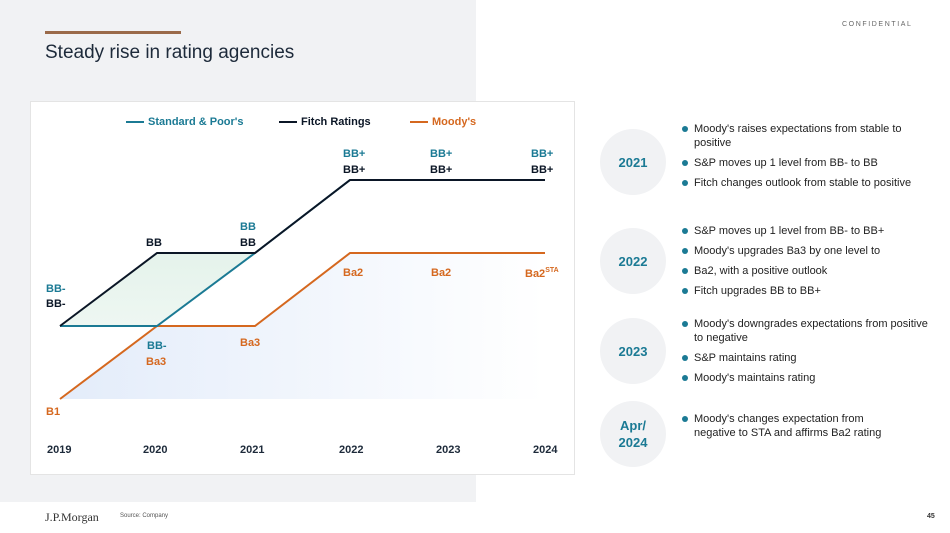 Image resolution: width=950 pixels, height=533 pixels. I want to click on page-number: 45, so click(931, 516).